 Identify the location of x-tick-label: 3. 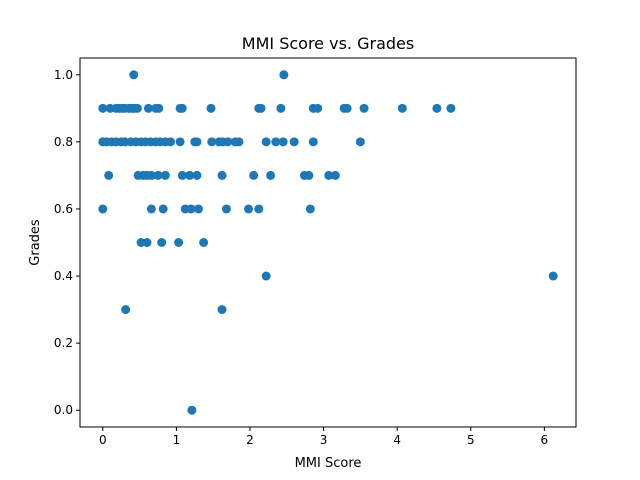
(324, 440).